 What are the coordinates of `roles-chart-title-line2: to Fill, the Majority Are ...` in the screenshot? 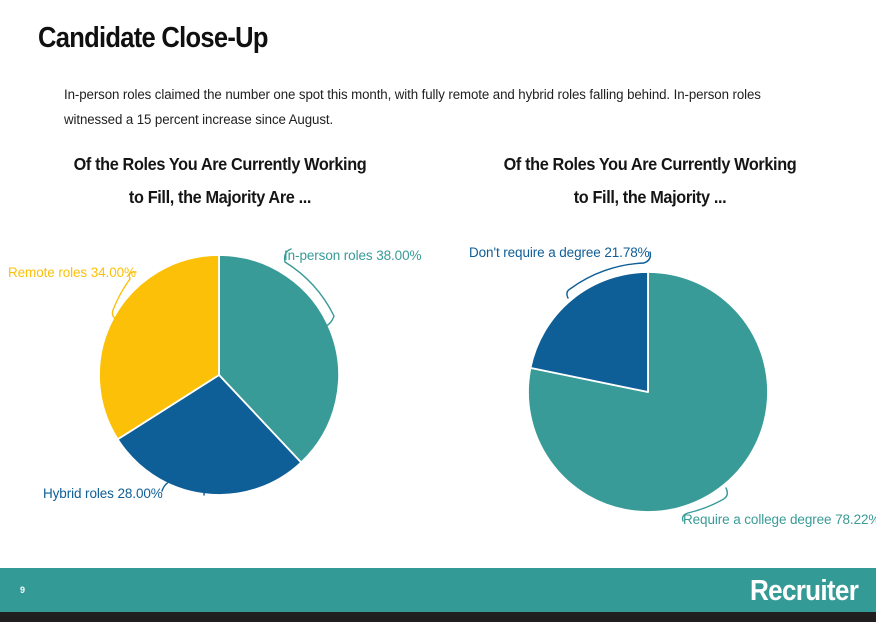 It's located at (220, 197).